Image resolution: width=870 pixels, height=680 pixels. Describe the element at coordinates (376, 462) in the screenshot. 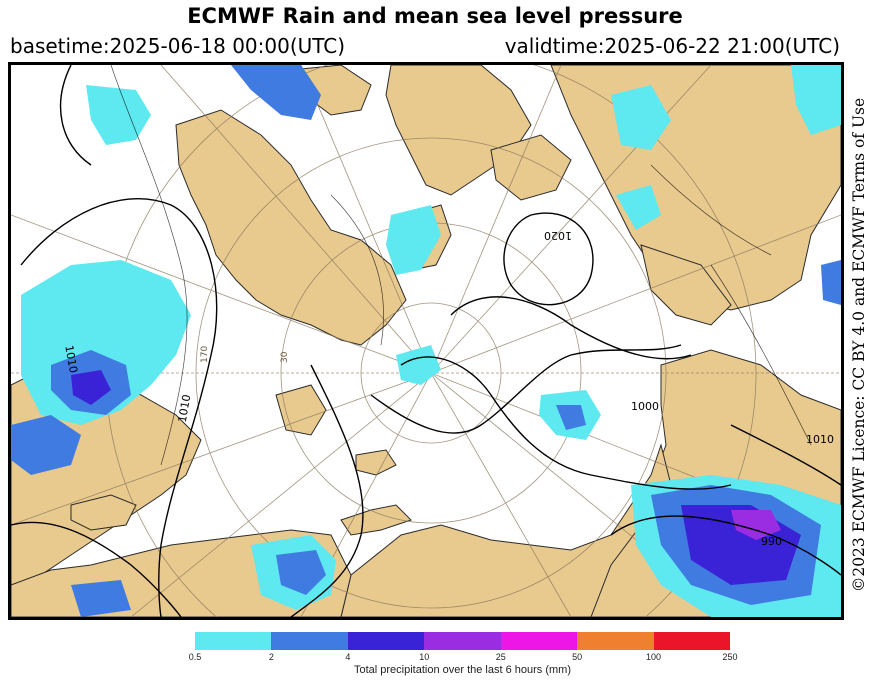

I see `land-franz-josef` at that location.